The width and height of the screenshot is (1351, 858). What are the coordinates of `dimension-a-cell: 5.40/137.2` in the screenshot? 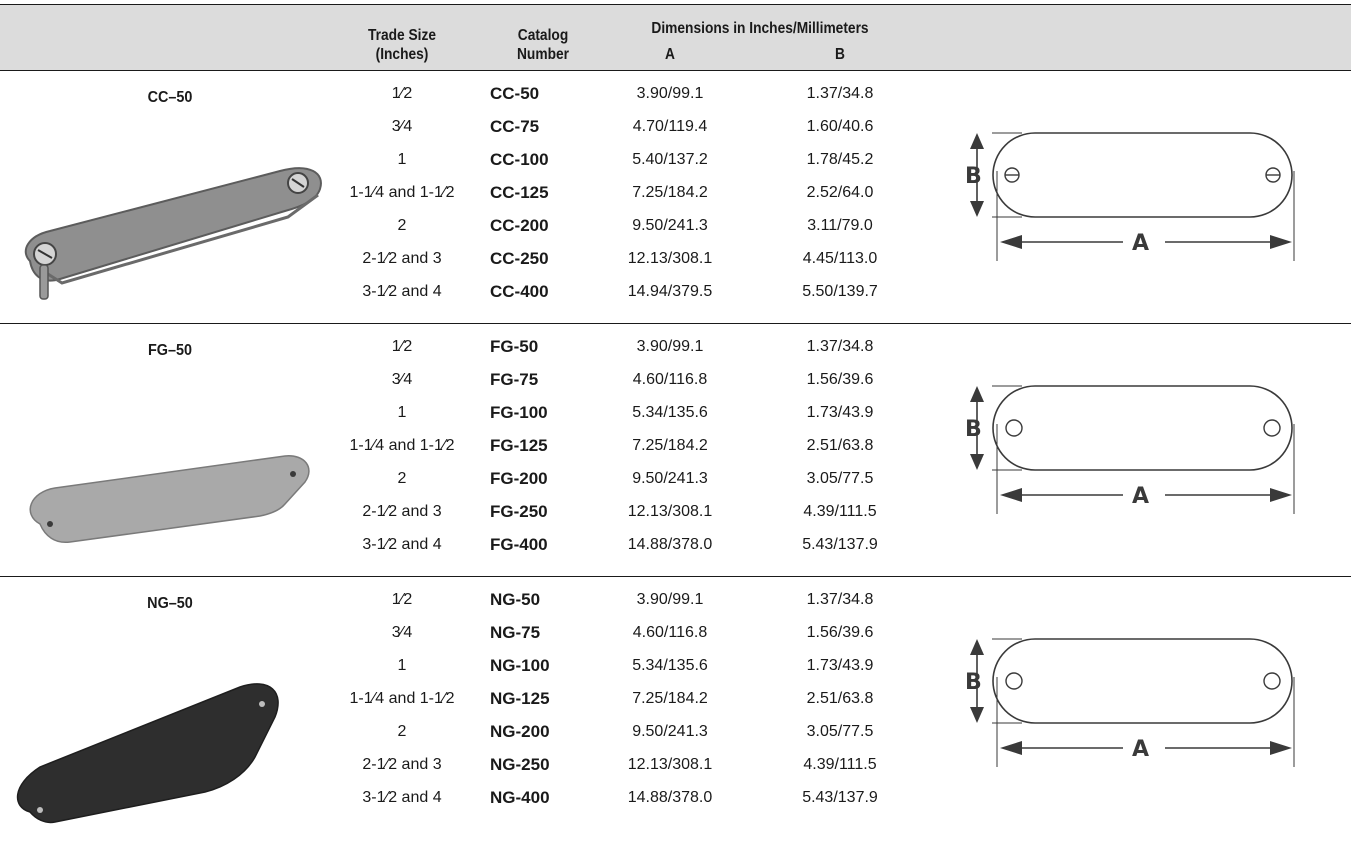 It's located at (670, 159).